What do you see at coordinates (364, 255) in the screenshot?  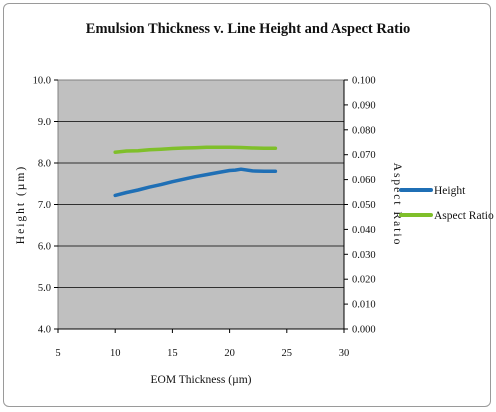 I see `y2-tick-label: 0.030` at bounding box center [364, 255].